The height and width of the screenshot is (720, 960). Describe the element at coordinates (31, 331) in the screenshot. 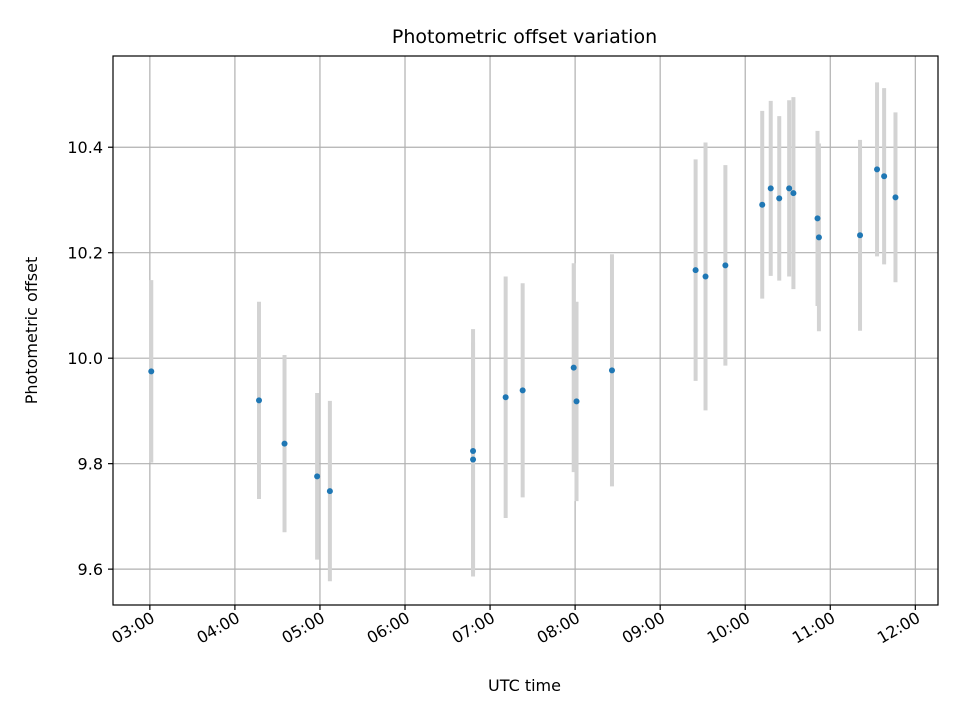

I see `y-axis-label: Photometric offset` at that location.